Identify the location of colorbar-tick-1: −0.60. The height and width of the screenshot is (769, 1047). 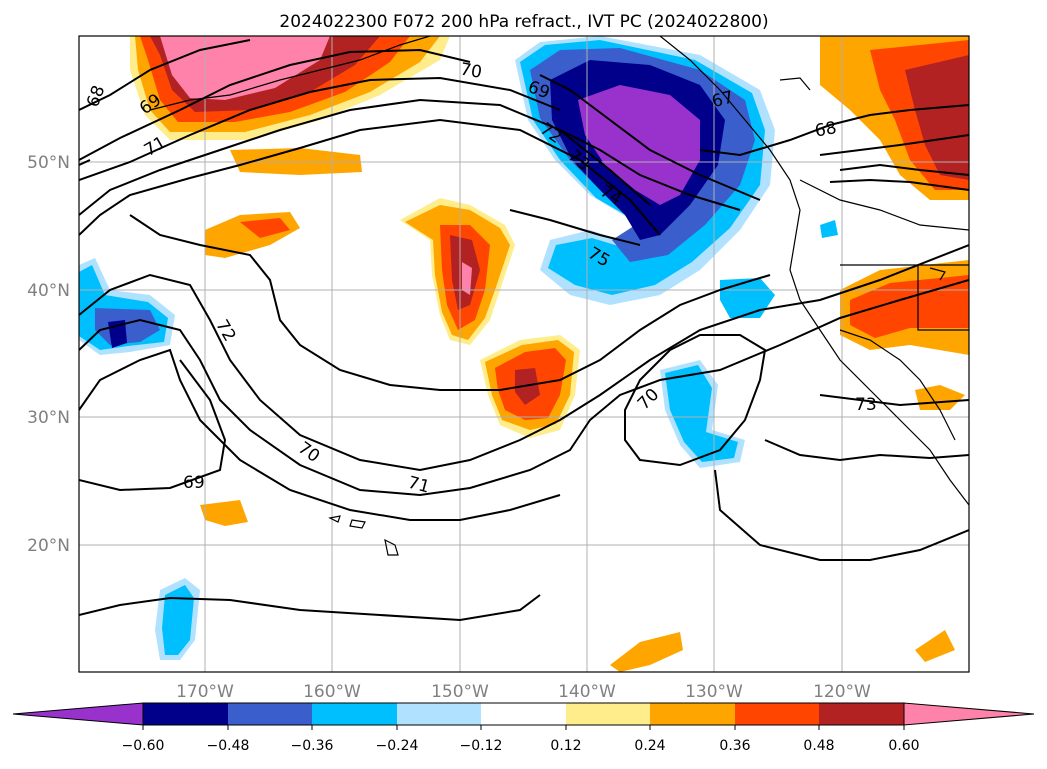
(143, 746).